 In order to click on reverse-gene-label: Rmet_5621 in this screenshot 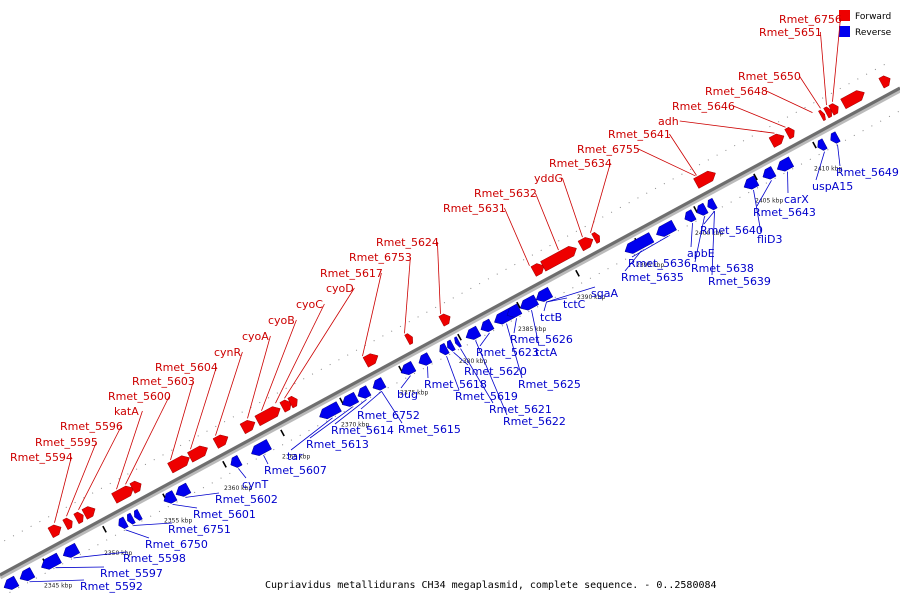, I will do `click(520, 409)`.